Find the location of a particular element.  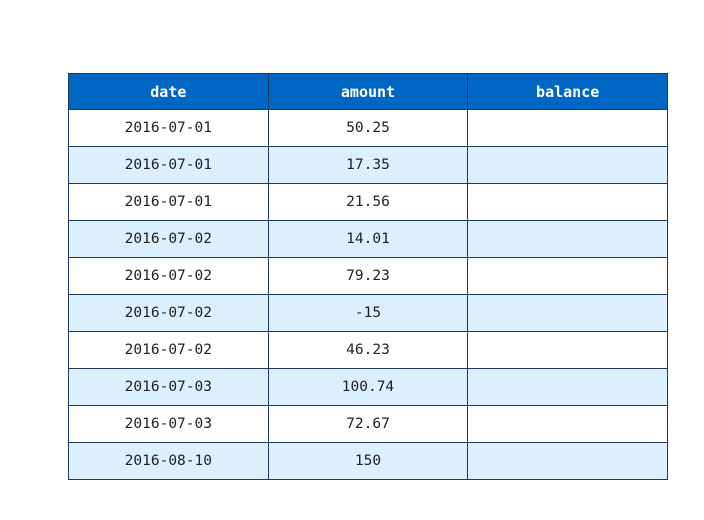

table-row: 2016-08-10 150 is located at coordinates (368, 461).